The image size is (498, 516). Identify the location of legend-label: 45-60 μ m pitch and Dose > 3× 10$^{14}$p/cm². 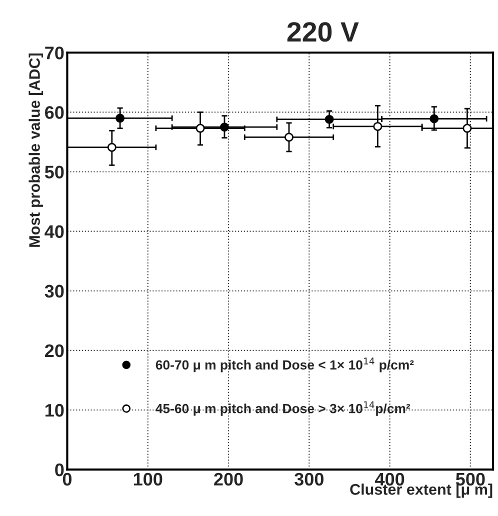
(283, 408).